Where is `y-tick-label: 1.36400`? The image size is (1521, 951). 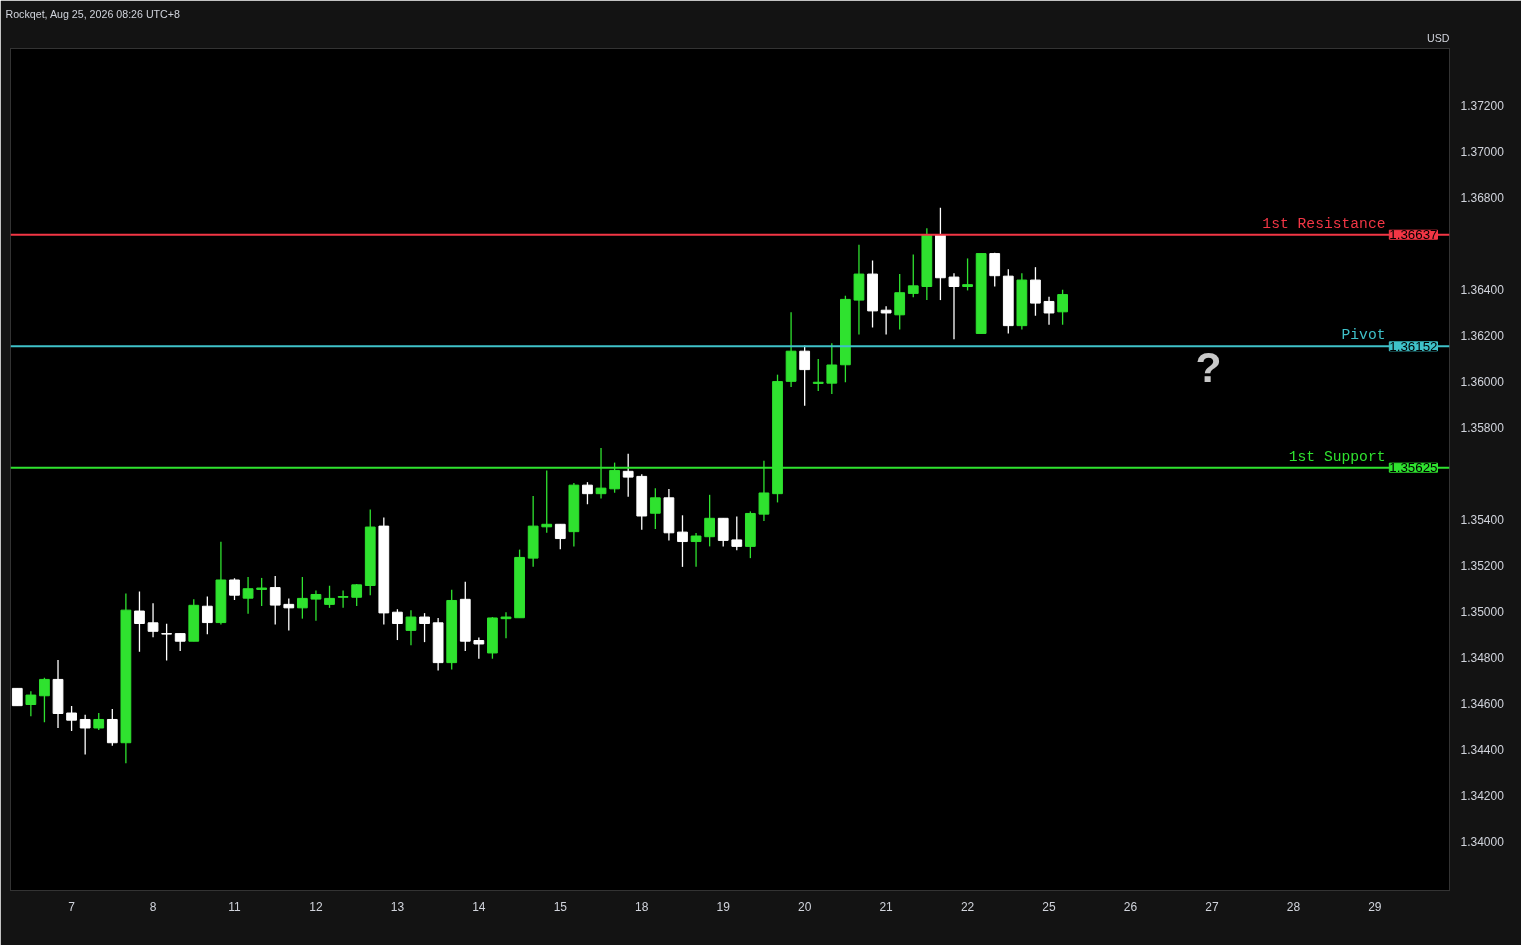 y-tick-label: 1.36400 is located at coordinates (1482, 289).